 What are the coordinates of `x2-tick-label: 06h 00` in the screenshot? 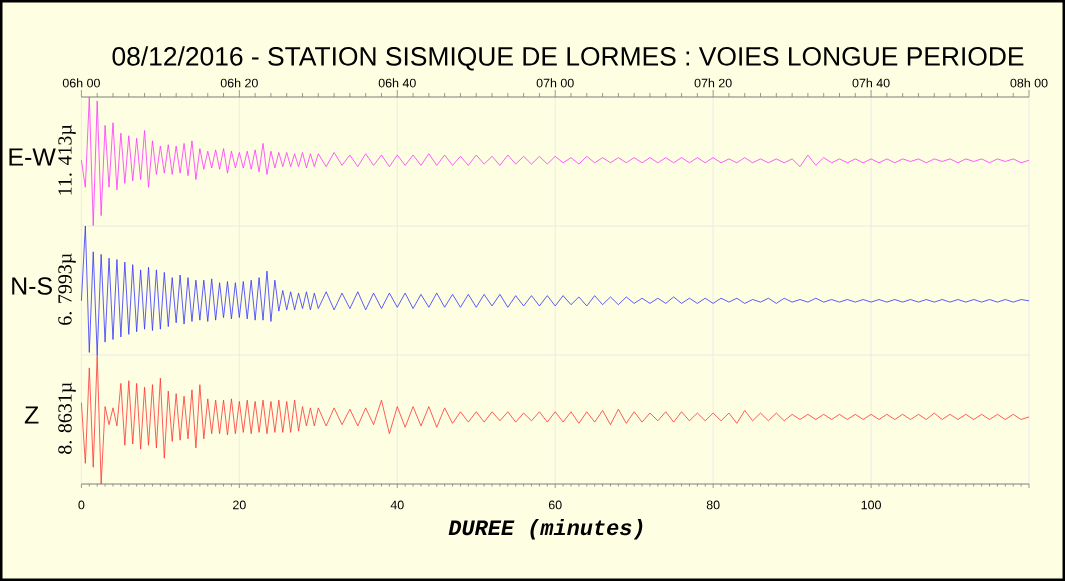 It's located at (81, 83).